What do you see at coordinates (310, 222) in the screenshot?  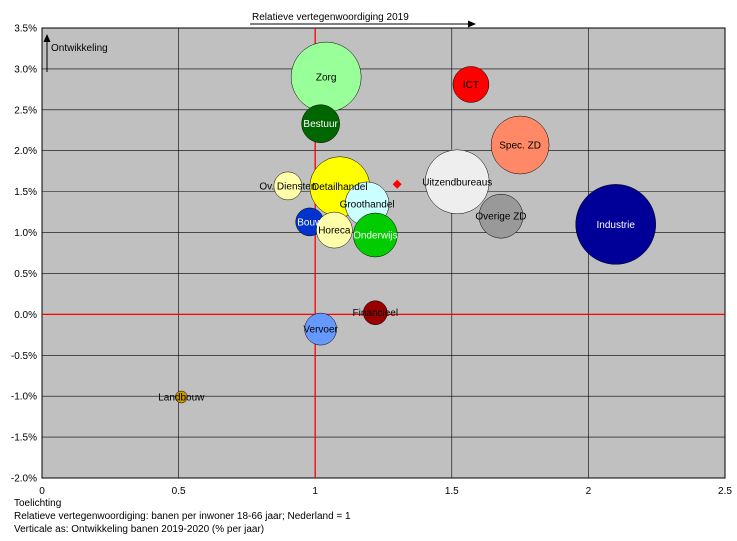 I see `bubble-label-bouw: Bouw` at bounding box center [310, 222].